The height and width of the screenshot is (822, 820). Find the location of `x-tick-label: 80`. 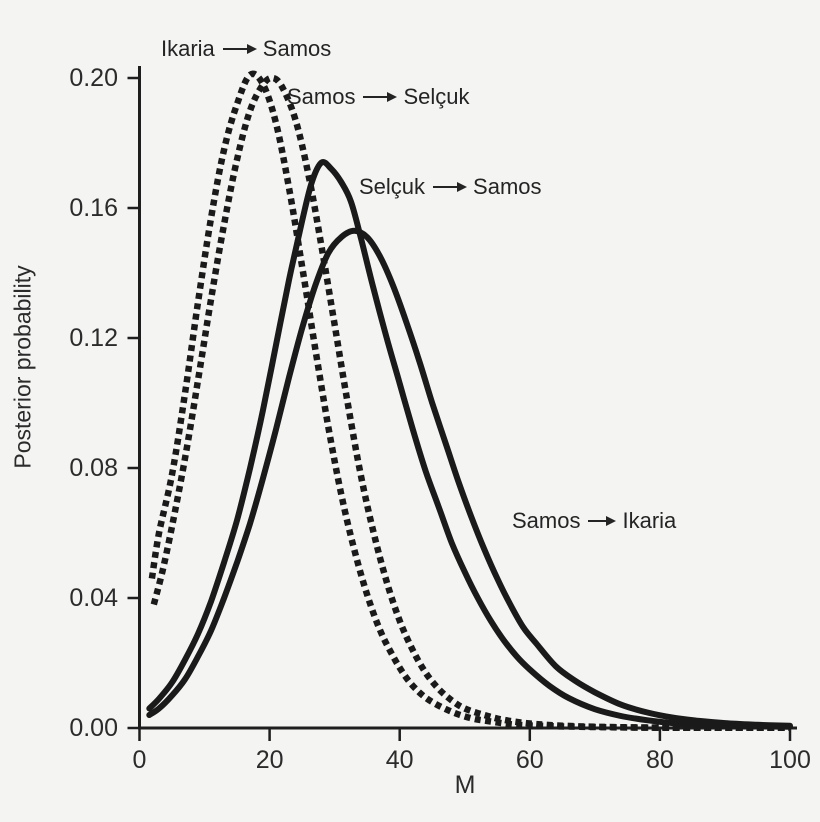

x-tick-label: 80 is located at coordinates (659, 760).